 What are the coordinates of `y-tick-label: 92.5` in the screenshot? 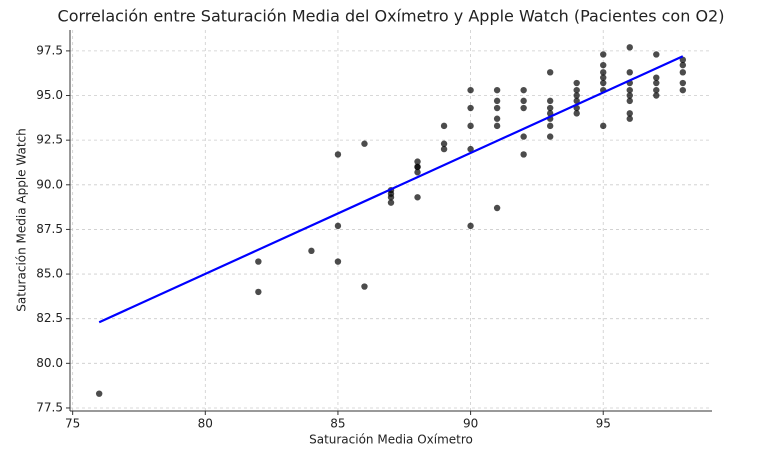 It's located at (49, 140).